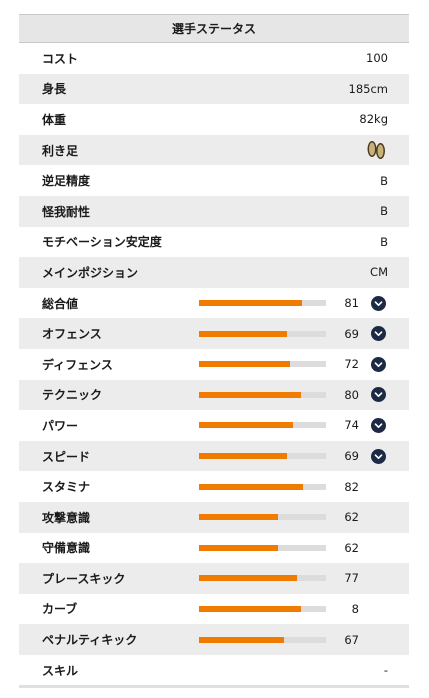  I want to click on stat-label: プレースキック, so click(84, 578).